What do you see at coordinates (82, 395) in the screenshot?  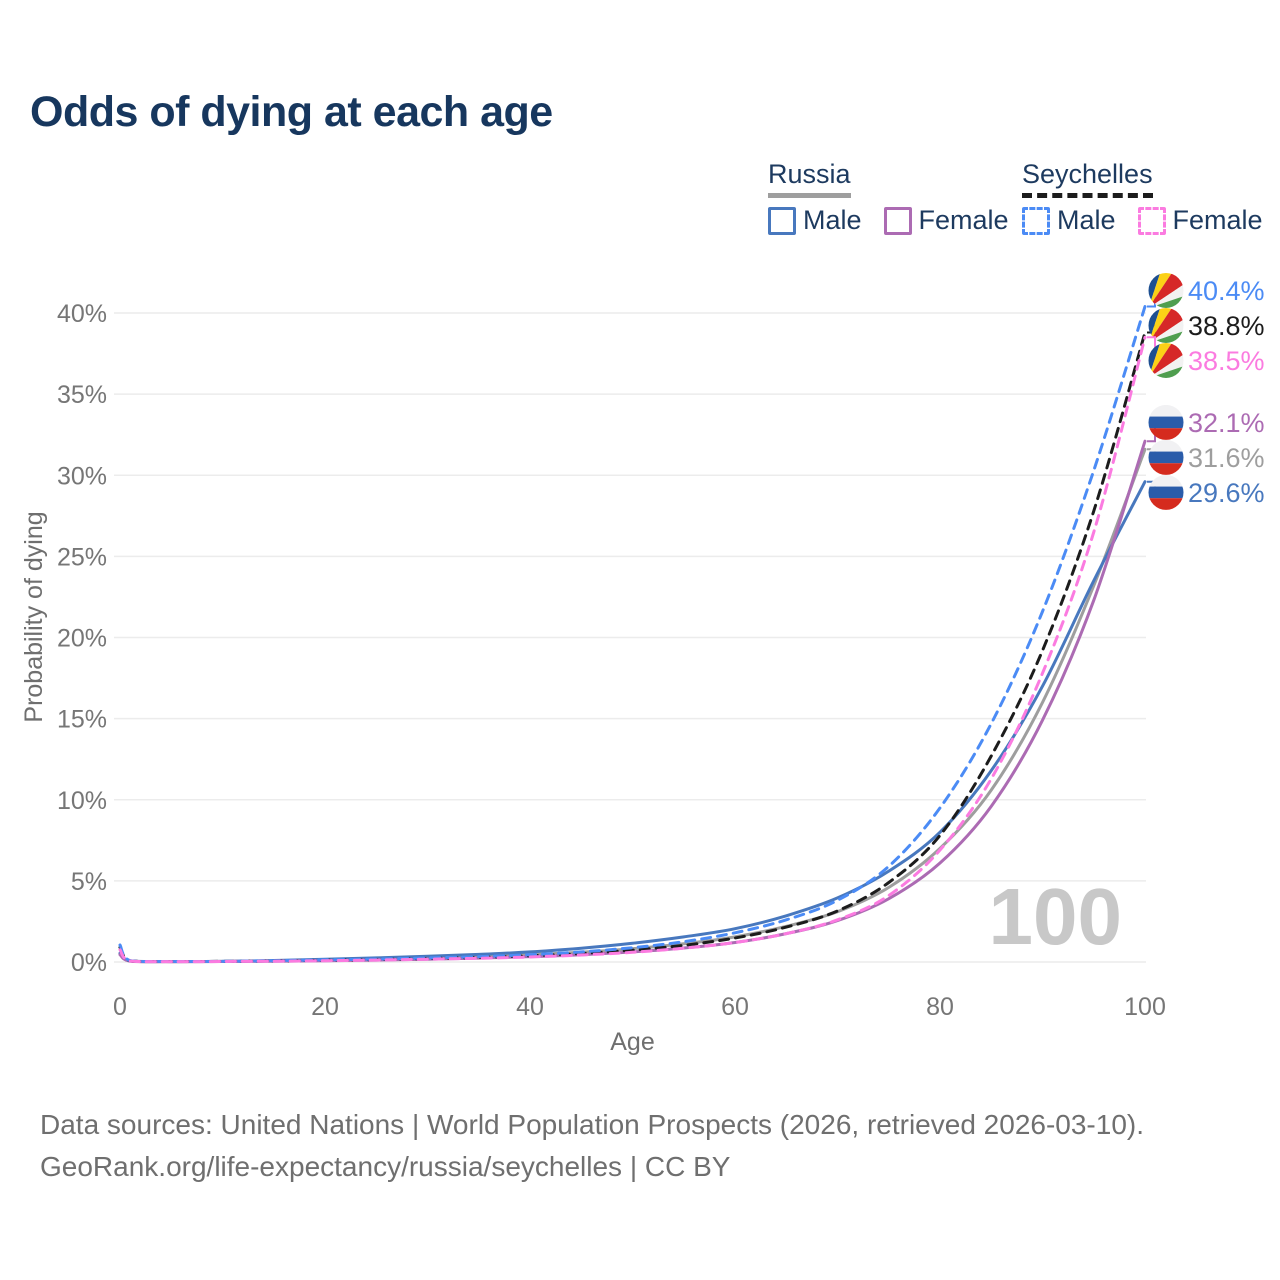 I see `y-tick-35%: 35%` at bounding box center [82, 395].